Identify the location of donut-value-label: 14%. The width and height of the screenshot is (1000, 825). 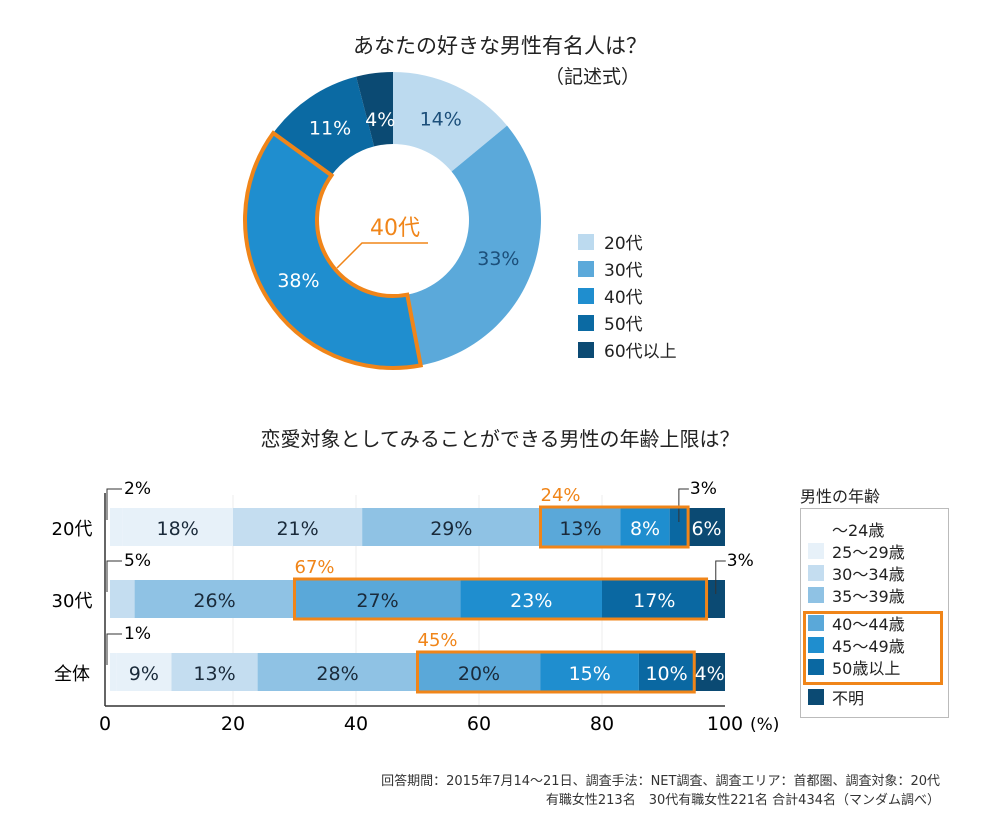
(441, 120).